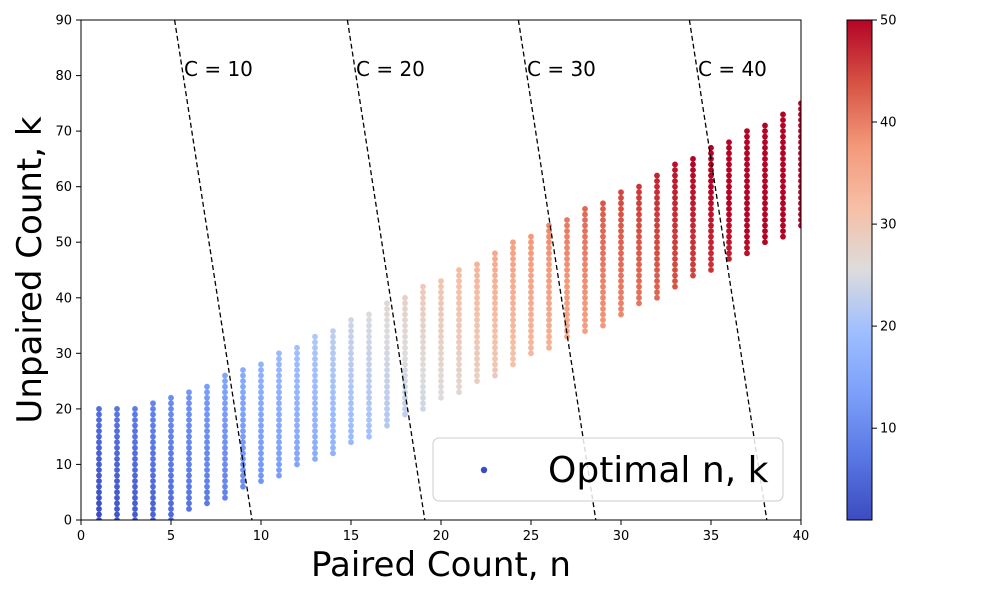 Image resolution: width=997 pixels, height=598 pixels. I want to click on y-tick-label: 40, so click(63, 298).